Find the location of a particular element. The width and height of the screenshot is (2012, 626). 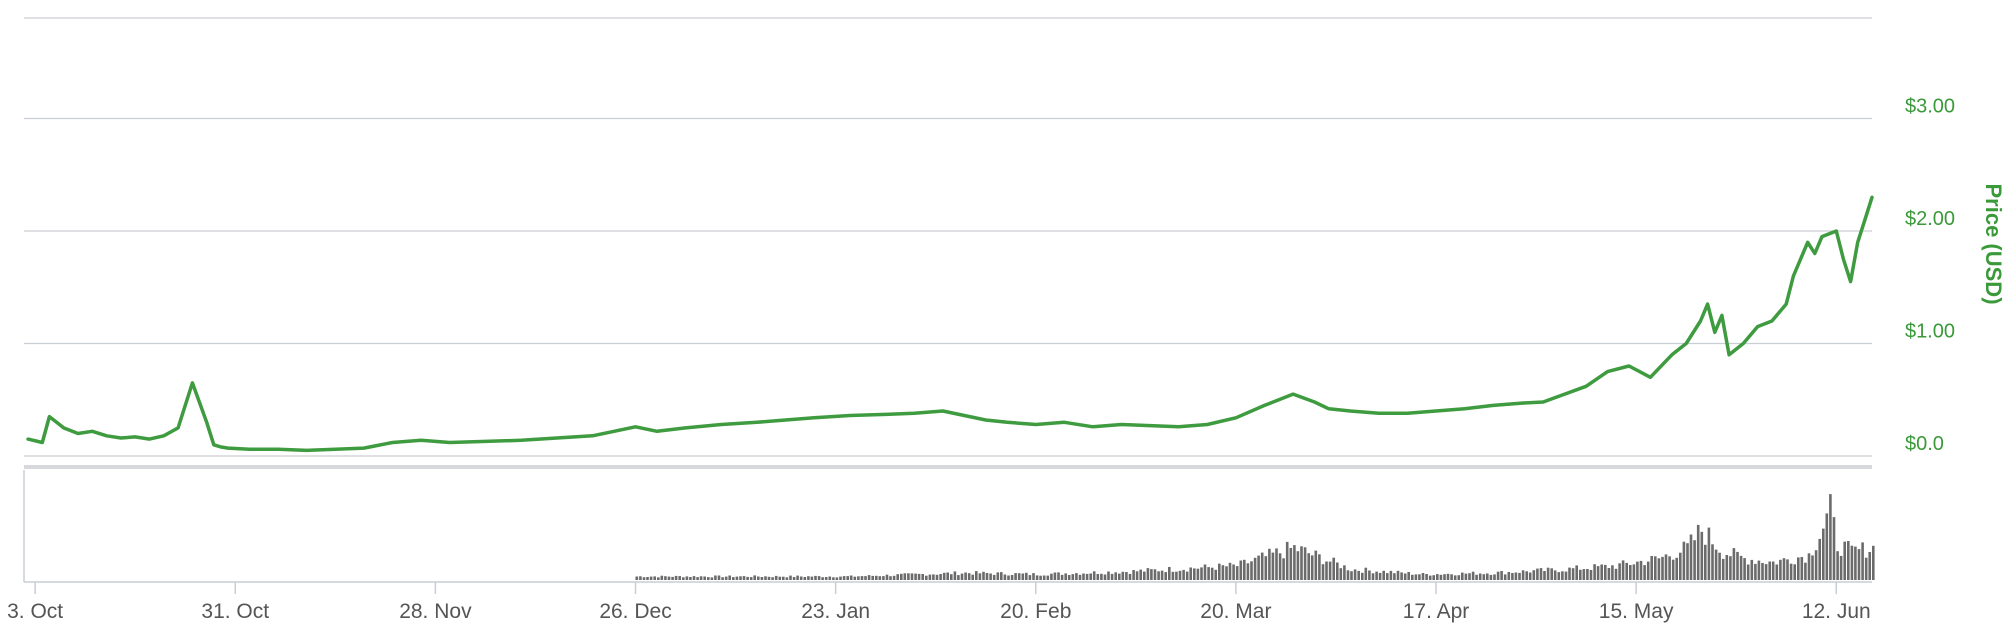

y-tick-label: $1.00 is located at coordinates (1930, 332).